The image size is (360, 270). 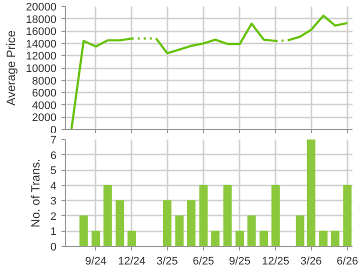 I want to click on x-tick-label: 9/24, so click(x=96, y=262).